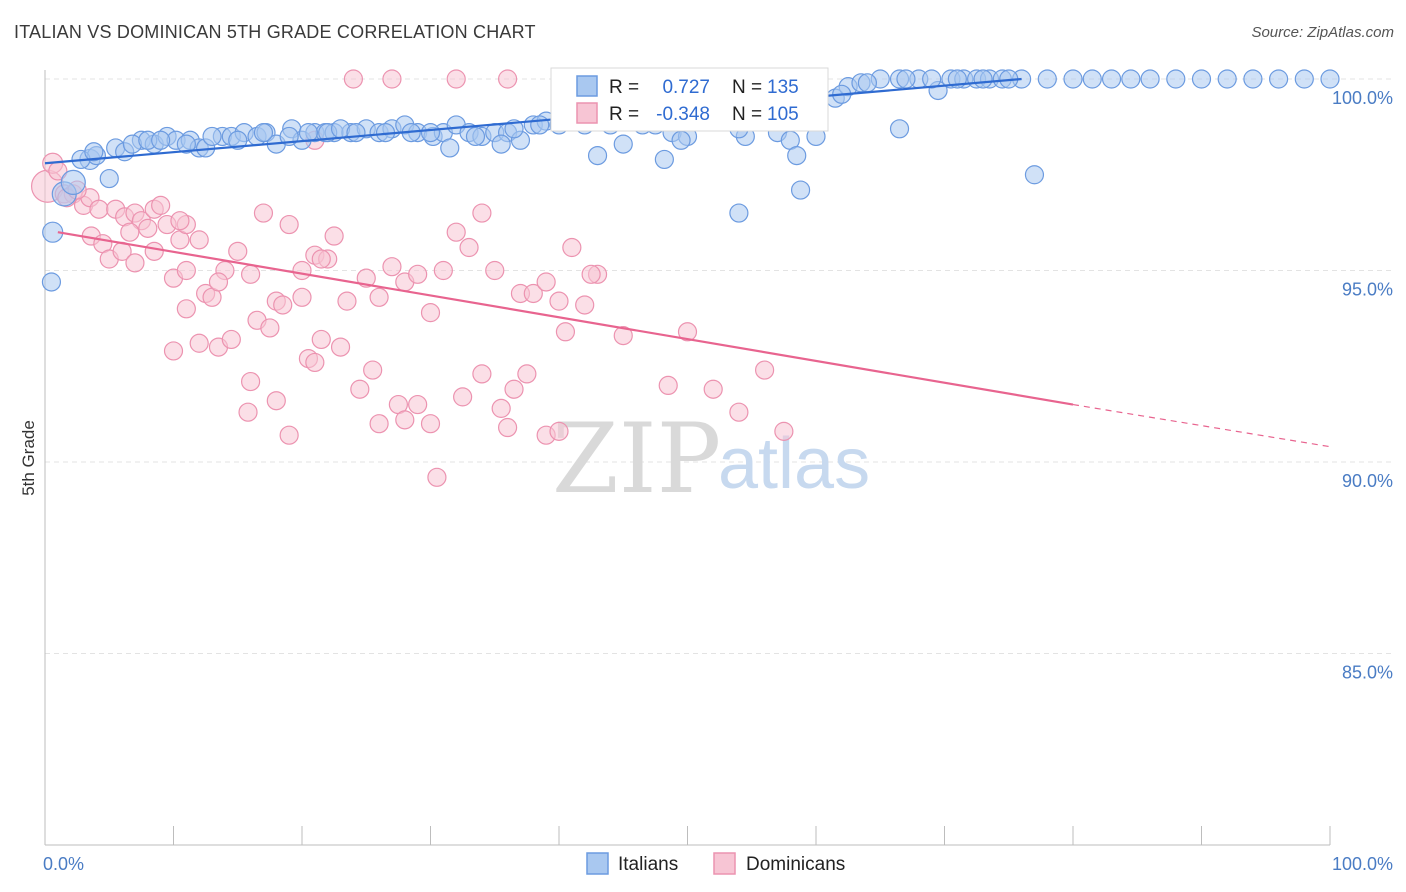  I want to click on legend-dominicans-n-label: N =, so click(747, 114).